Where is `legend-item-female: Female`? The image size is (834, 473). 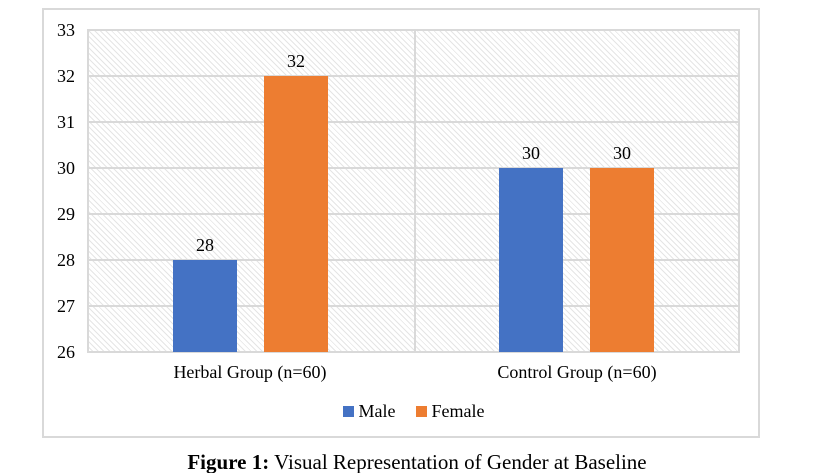 legend-item-female: Female is located at coordinates (450, 411).